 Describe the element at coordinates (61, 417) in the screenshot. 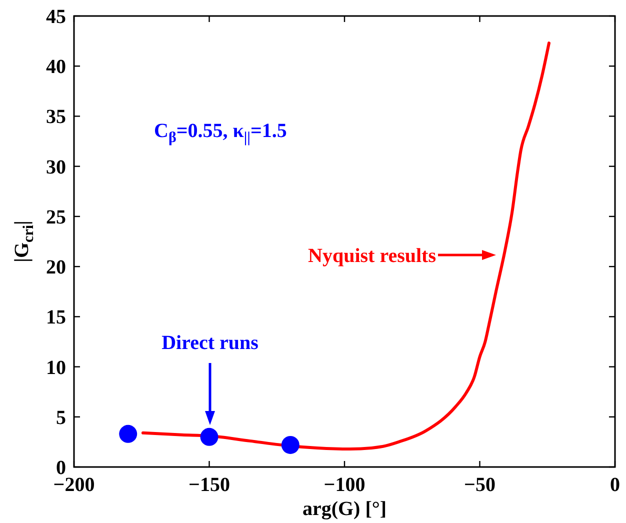

I see `y-tick-label: 5` at that location.